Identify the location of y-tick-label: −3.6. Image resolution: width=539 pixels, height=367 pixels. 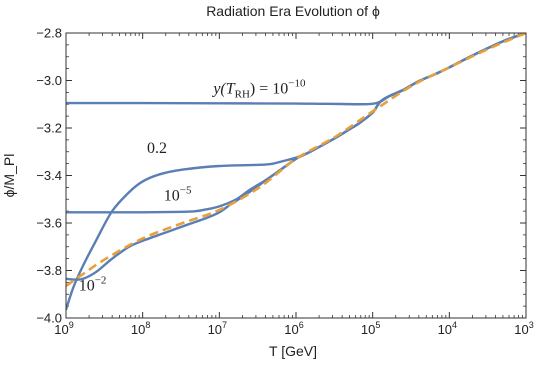
(49, 223).